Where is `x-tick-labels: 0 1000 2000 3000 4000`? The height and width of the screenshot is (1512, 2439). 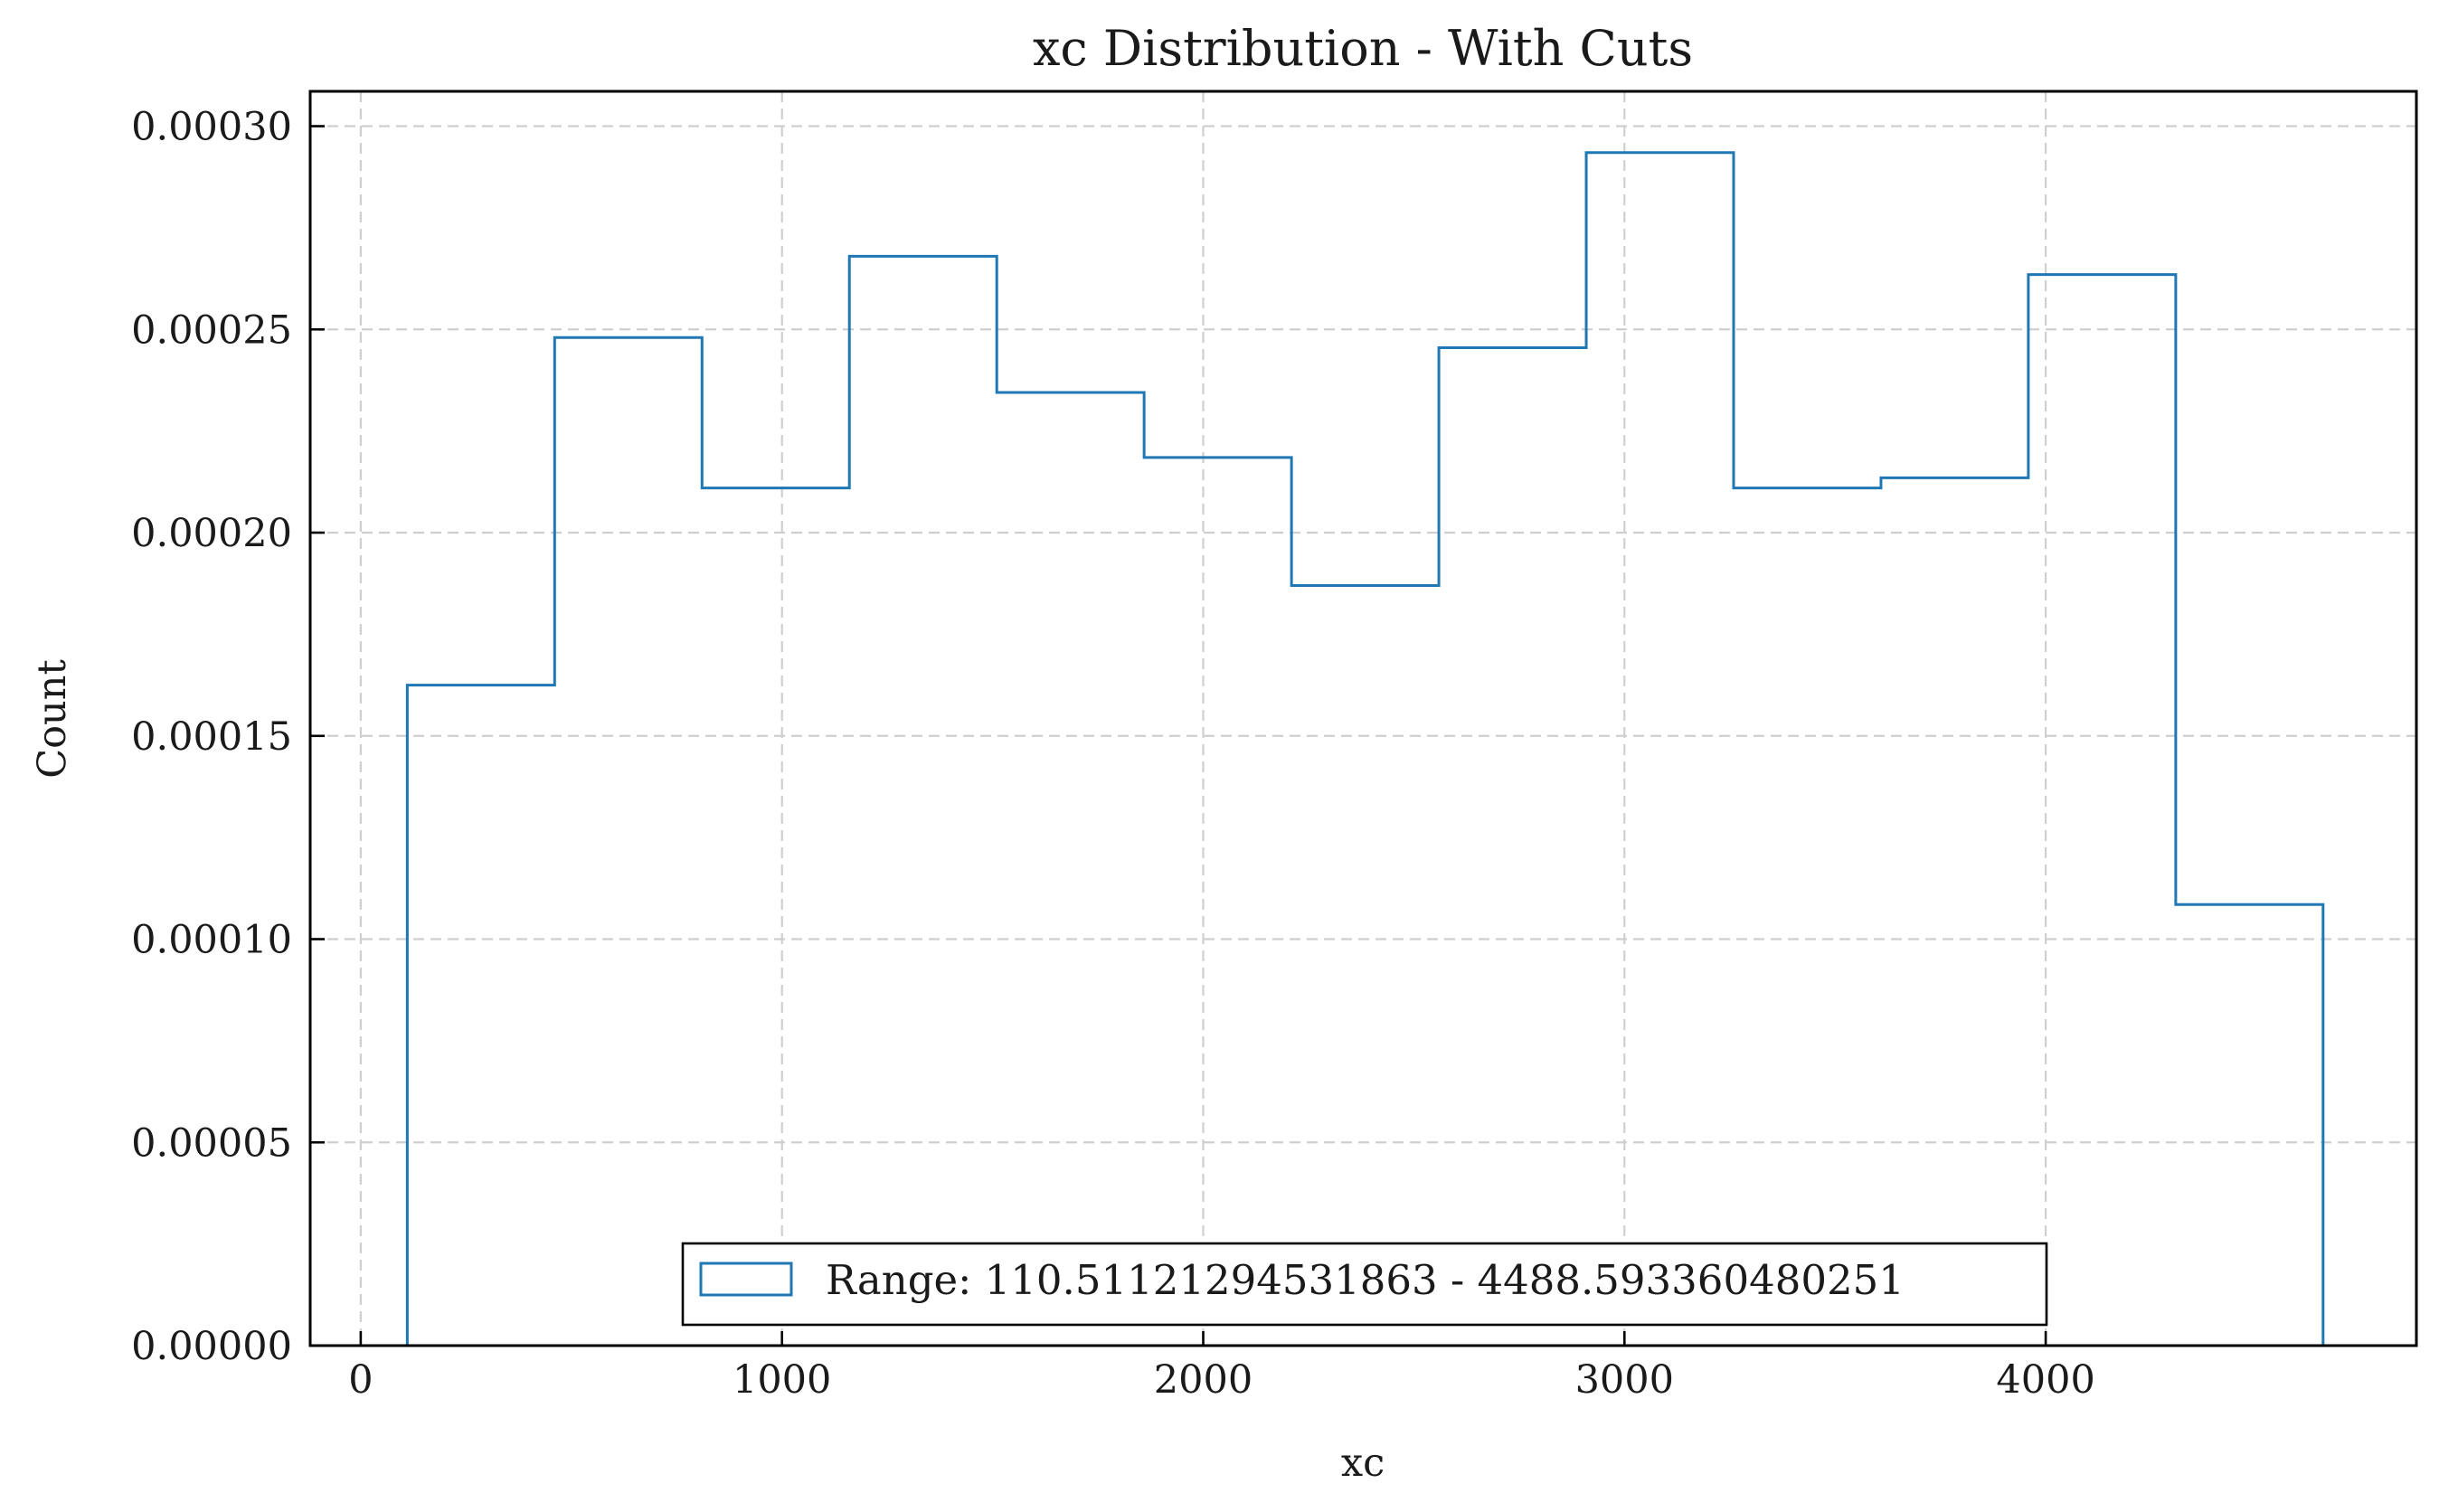
x-tick-labels: 0 1000 2000 3000 4000 is located at coordinates (1221, 1380).